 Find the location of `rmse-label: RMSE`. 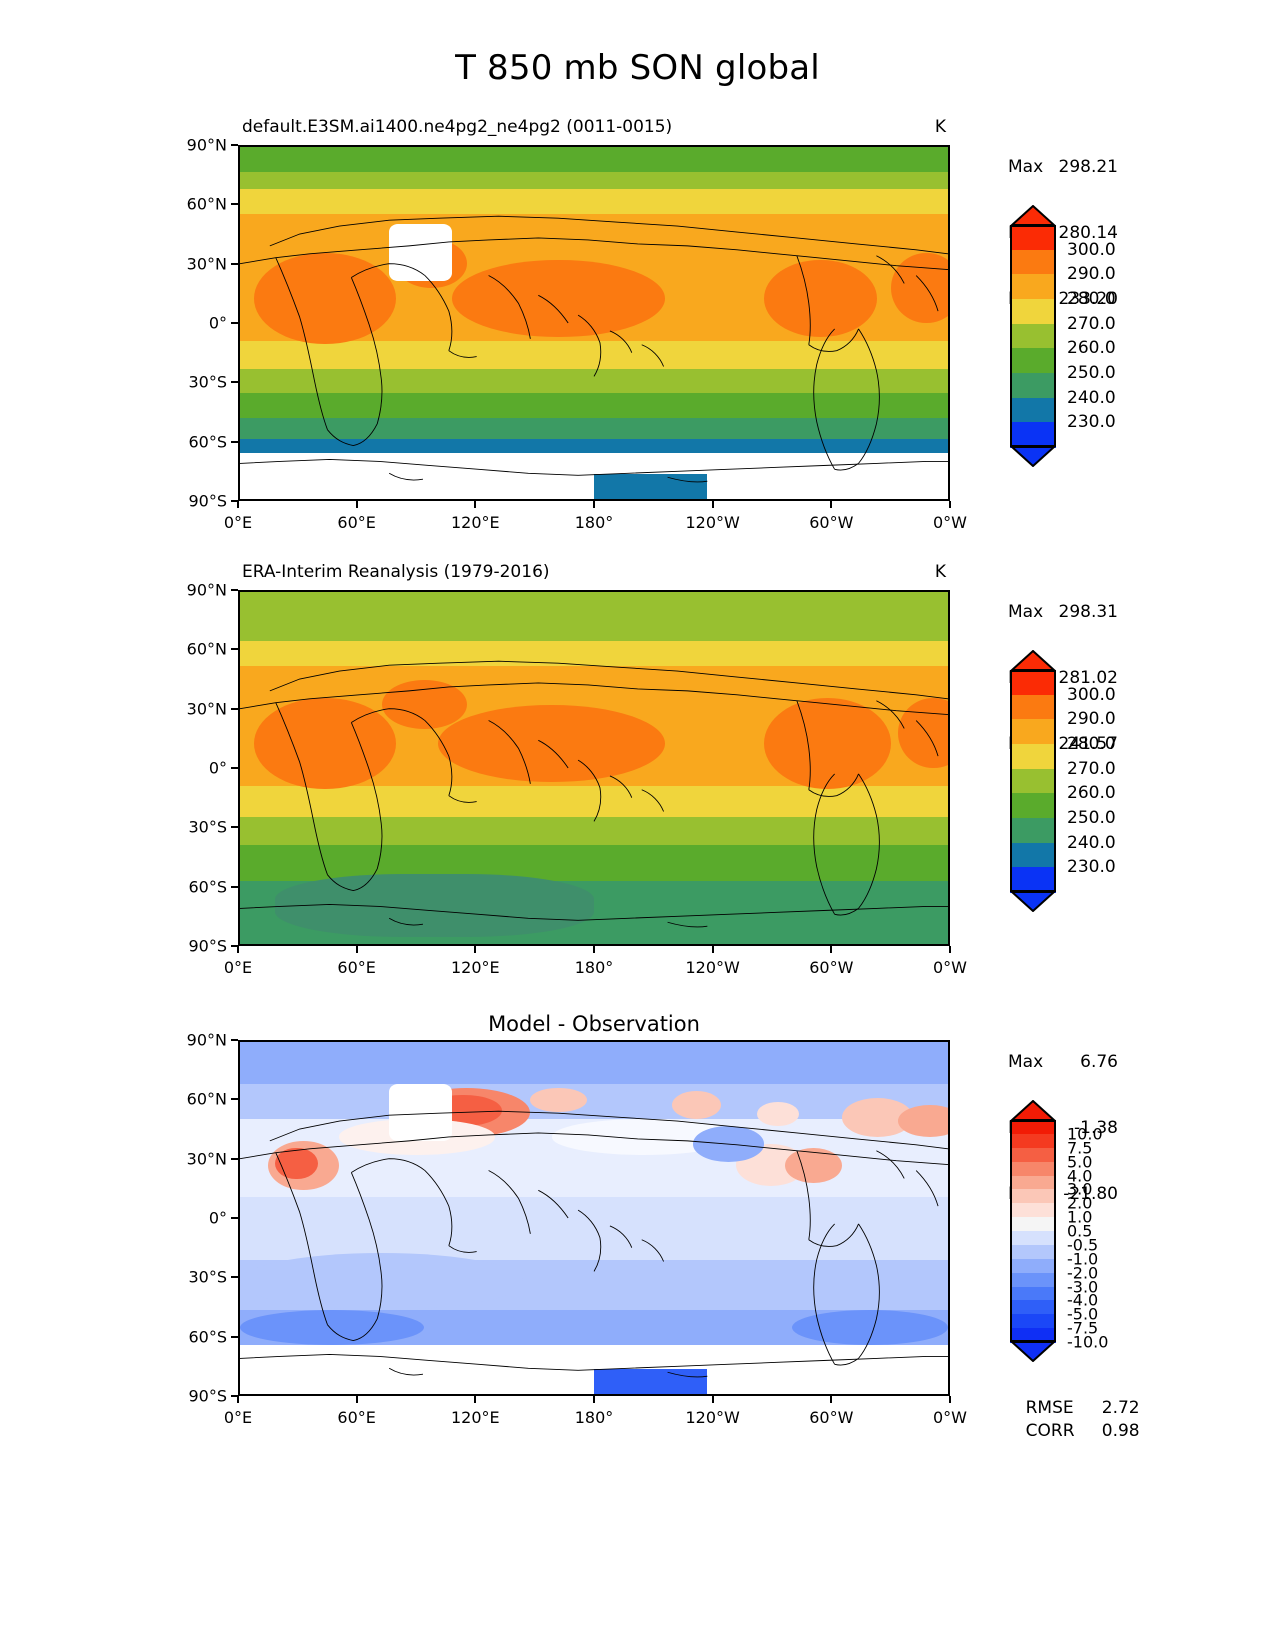

rmse-label: RMSE is located at coordinates (1049, 1408).